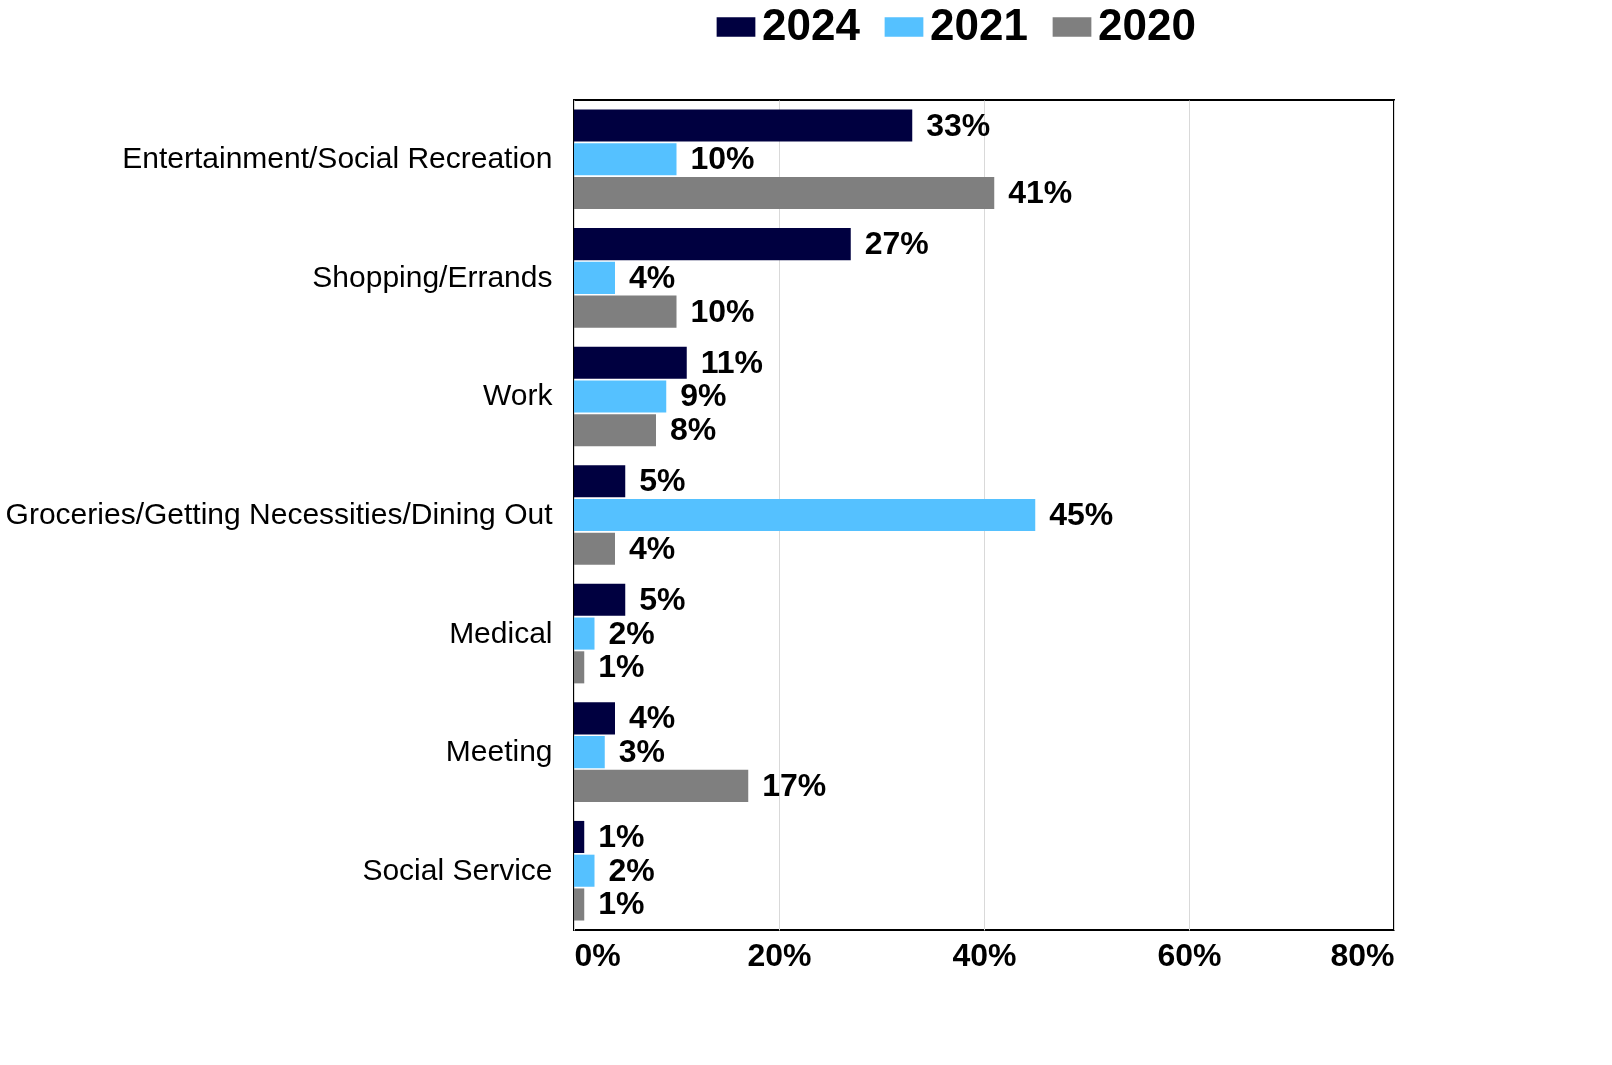 The image size is (1612, 1065). I want to click on y-tick-label: Social Service, so click(457, 869).